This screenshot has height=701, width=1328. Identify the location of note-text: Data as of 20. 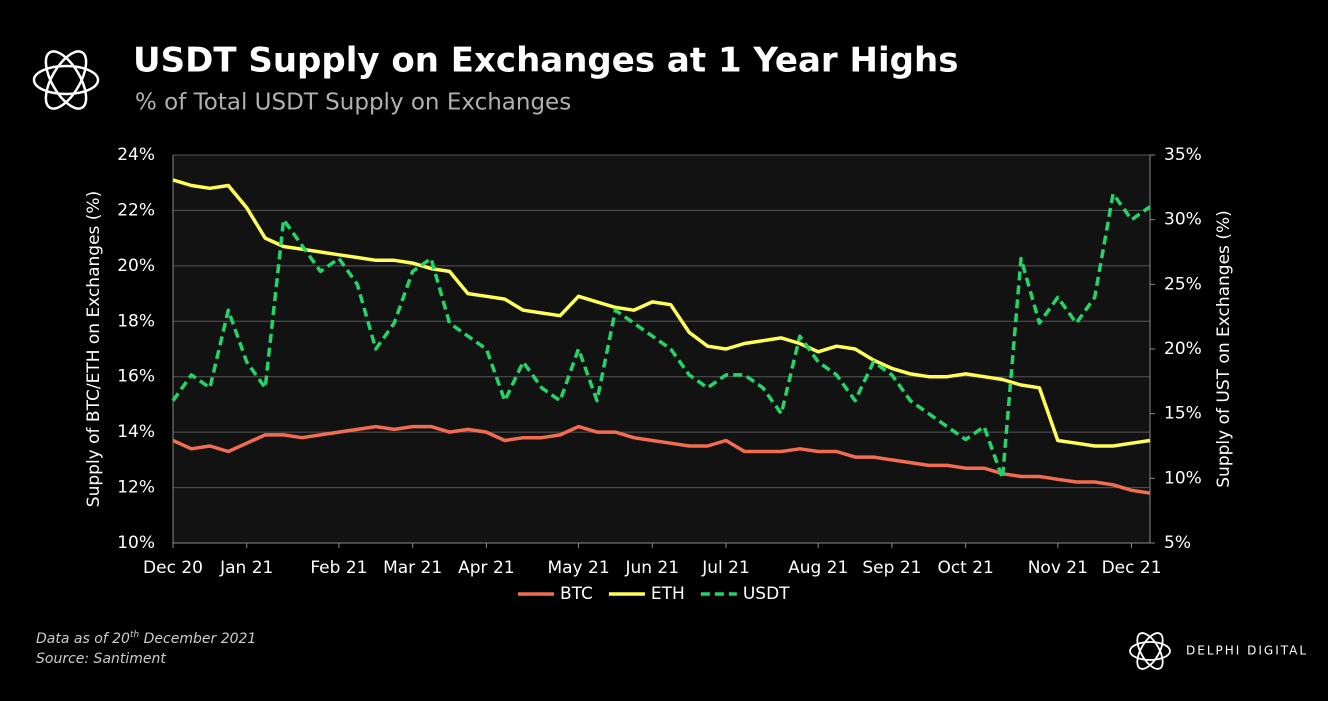
(83, 639).